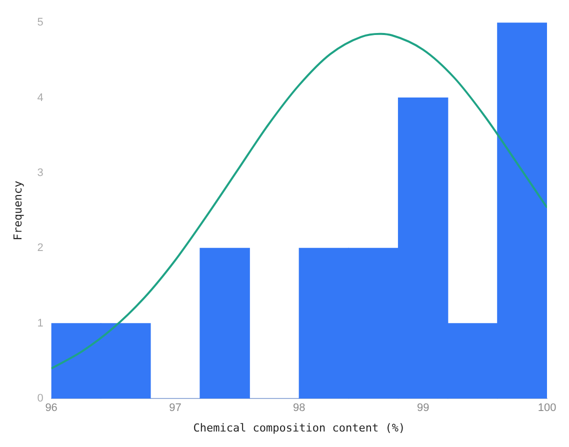  Describe the element at coordinates (547, 408) in the screenshot. I see `x-tick-label: 100` at that location.